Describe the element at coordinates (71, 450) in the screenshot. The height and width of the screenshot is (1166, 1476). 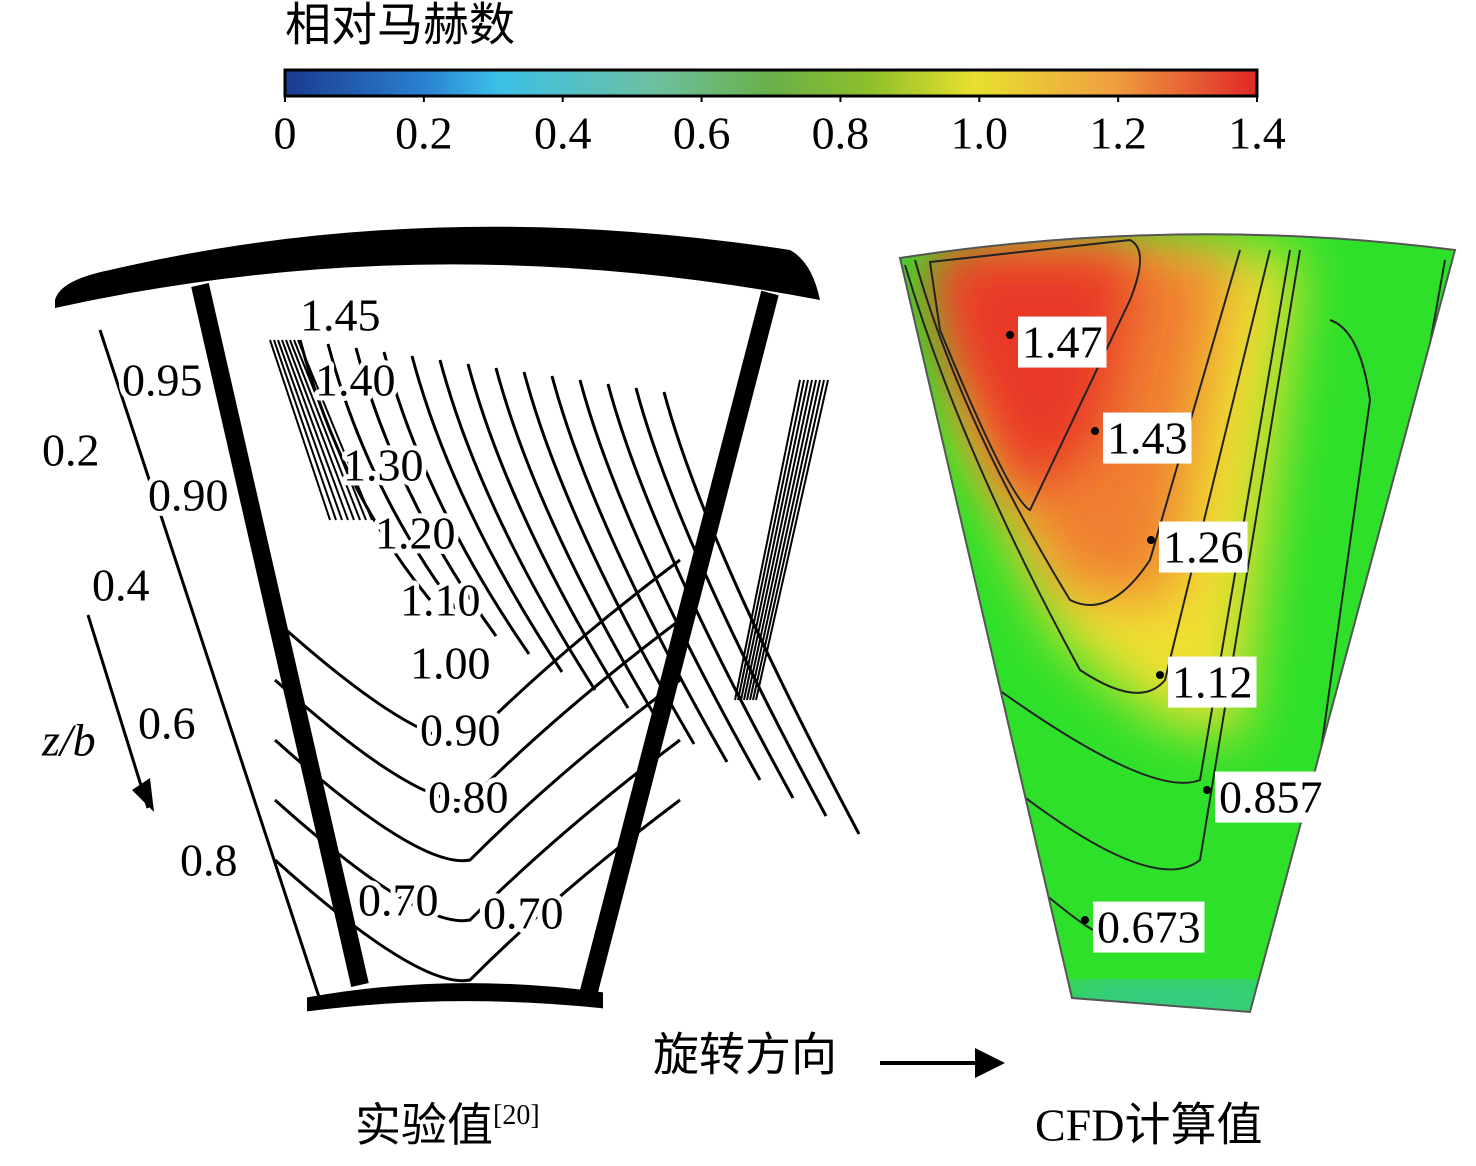
I see `span-label: 0.2` at that location.